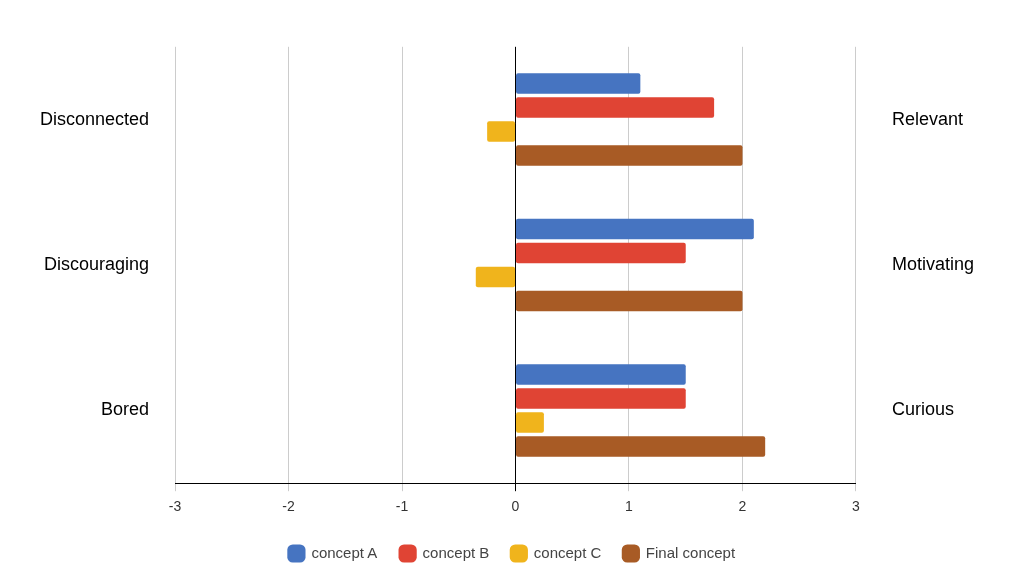 This screenshot has height=579, width=1010. Describe the element at coordinates (402, 506) in the screenshot. I see `x-tick-label: -1` at that location.